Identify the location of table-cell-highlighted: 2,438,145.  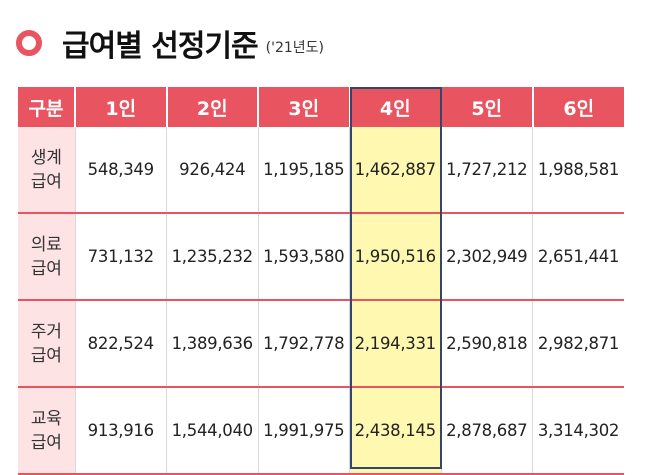
(395, 431).